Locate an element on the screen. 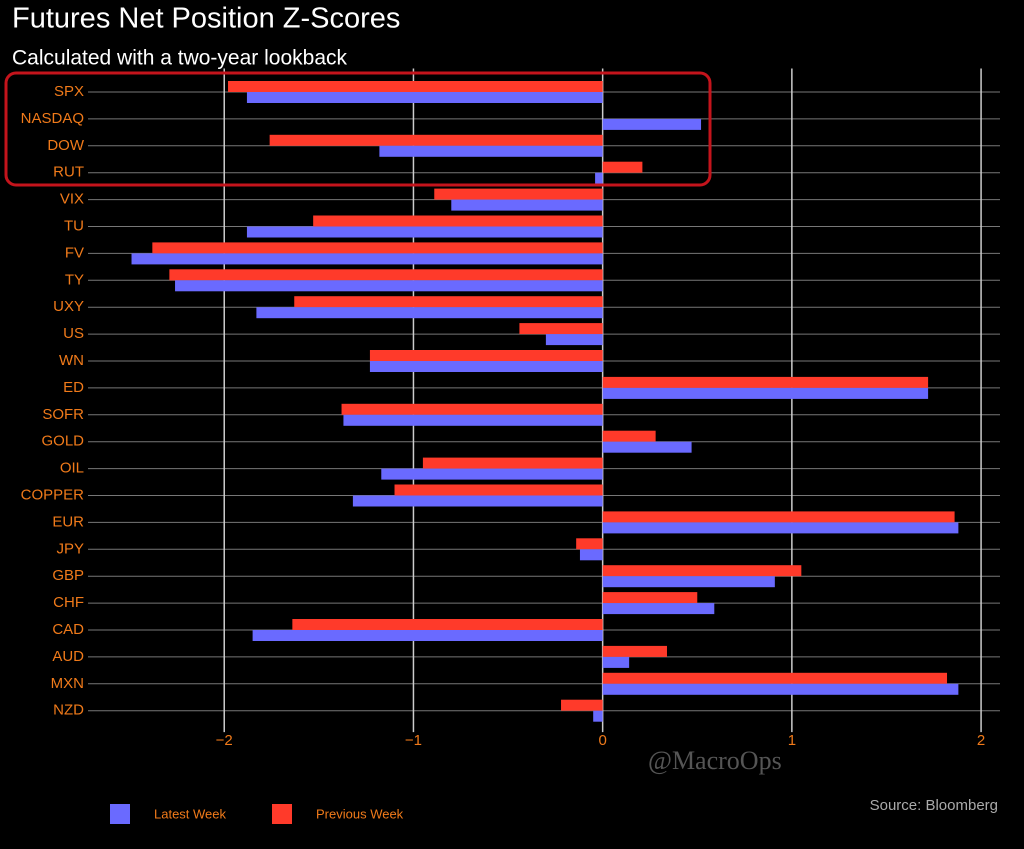 The width and height of the screenshot is (1024, 849). y-tick-label: AUD is located at coordinates (68, 656).